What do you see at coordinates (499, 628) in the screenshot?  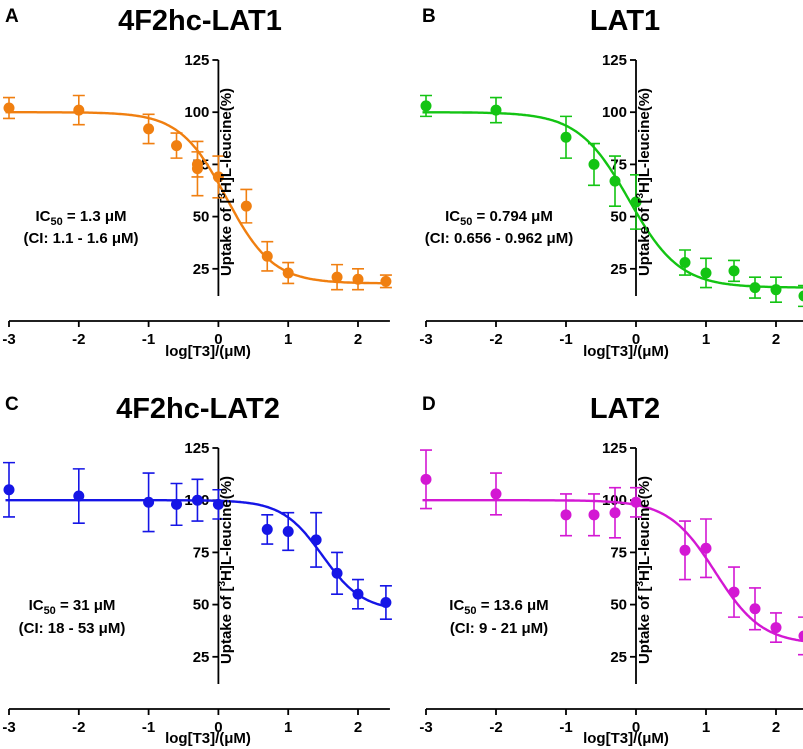 I see `ci-label: (CI: 9 - 21 μM)` at bounding box center [499, 628].